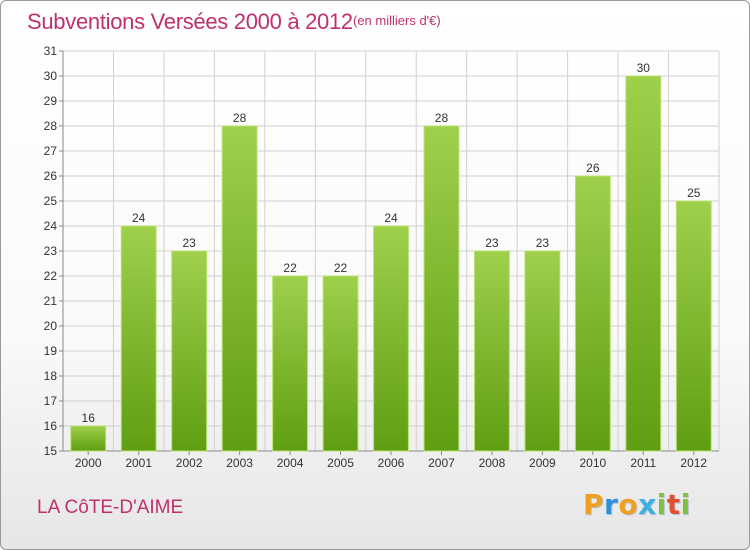  What do you see at coordinates (542, 463) in the screenshot?
I see `x-tick-label: 2009` at bounding box center [542, 463].